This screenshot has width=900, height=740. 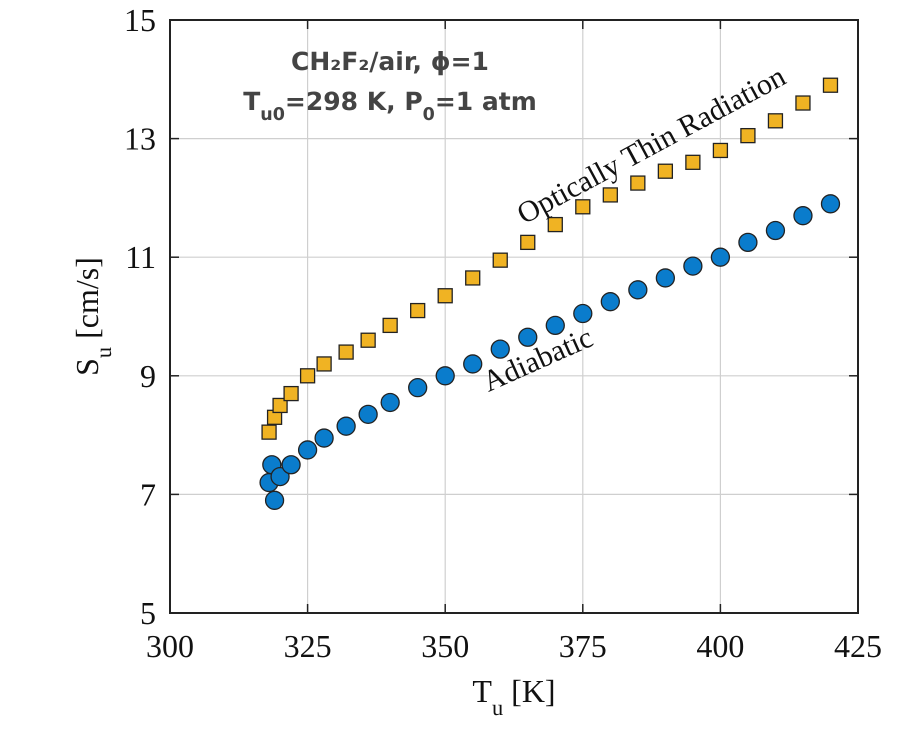 I want to click on x-axis-title: T$_{u}$ [K], so click(x=514, y=696).